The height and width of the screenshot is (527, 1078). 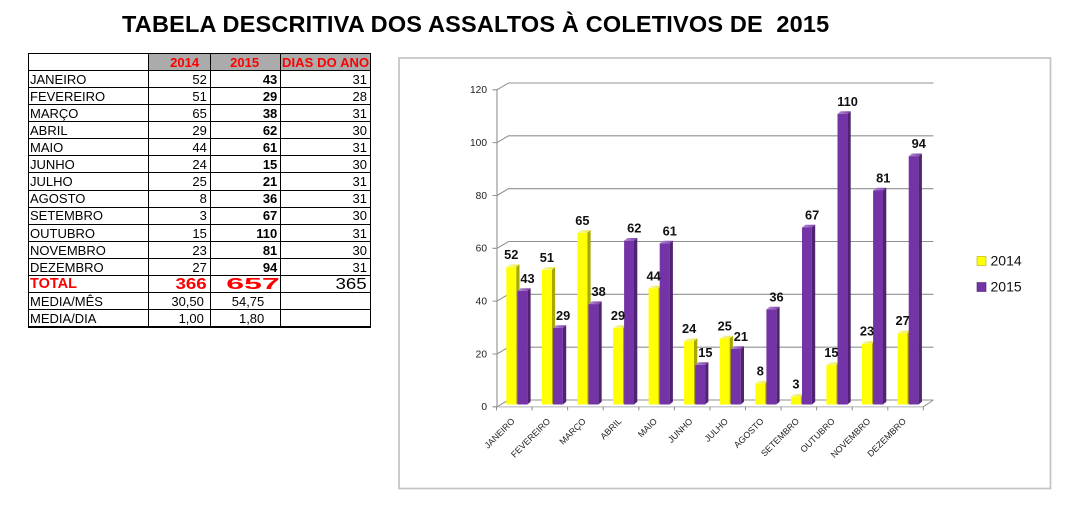 What do you see at coordinates (482, 301) in the screenshot?
I see `svg-text: 40` at bounding box center [482, 301].